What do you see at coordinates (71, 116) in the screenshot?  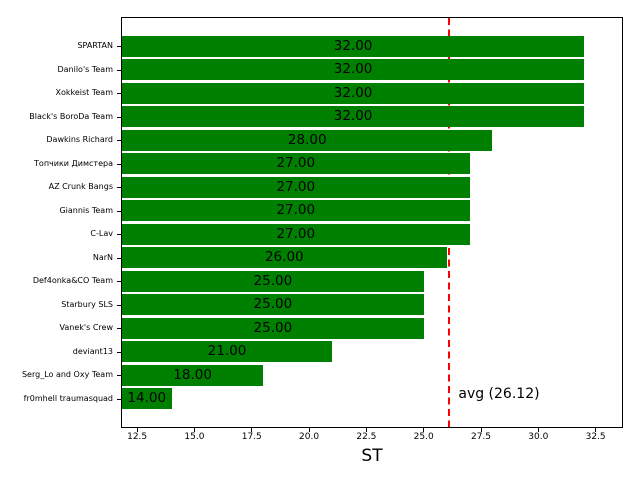 I see `y-tick-label: Black's BoroDa Team` at bounding box center [71, 116].